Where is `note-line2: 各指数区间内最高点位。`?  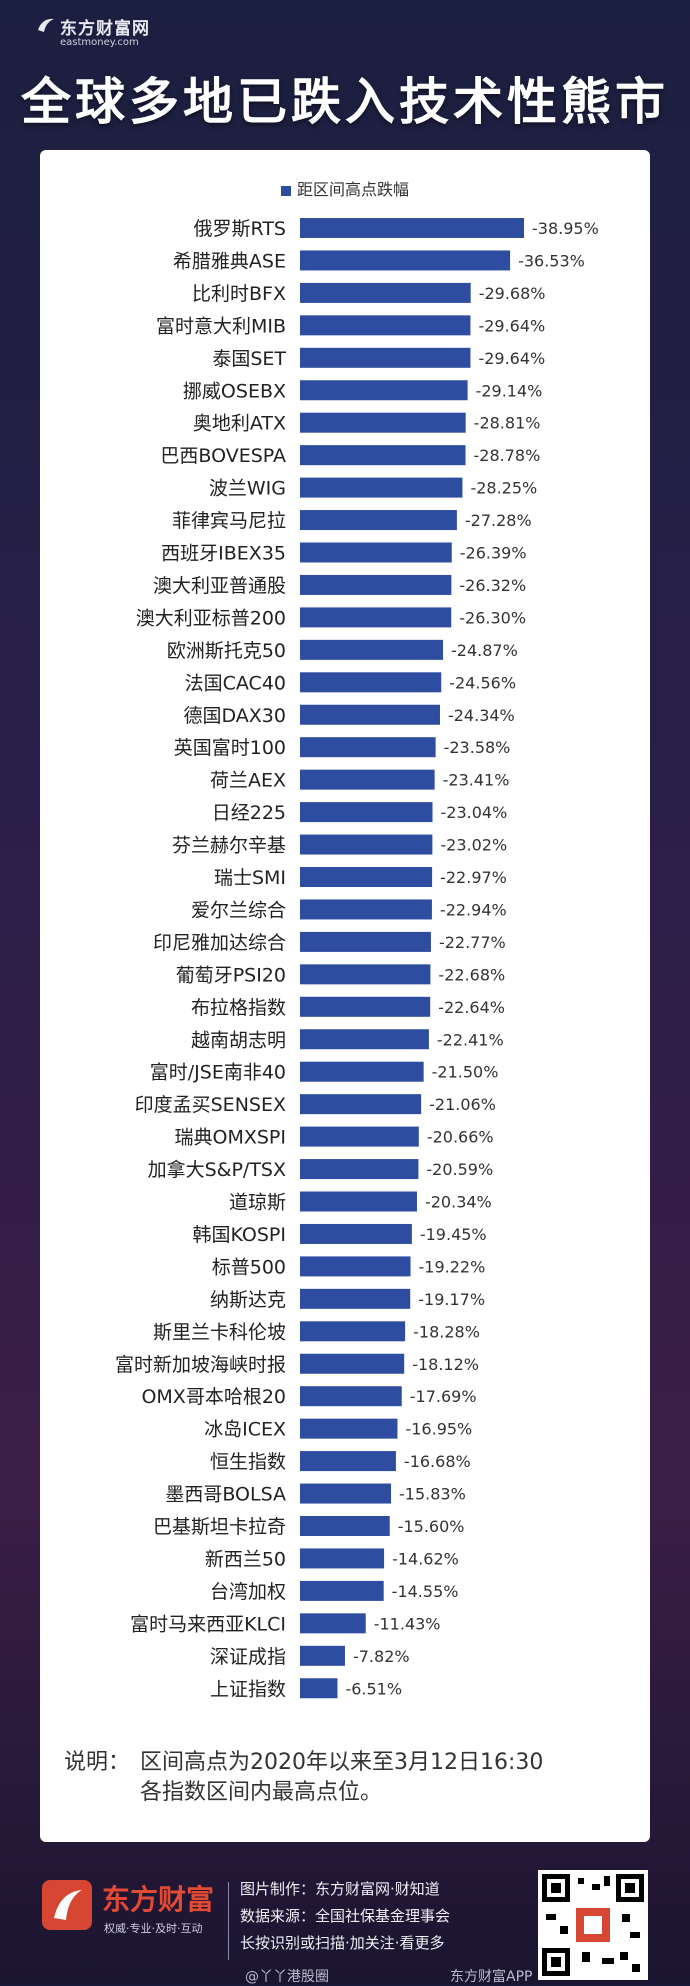
note-line2: 各指数区间内最高点位。 is located at coordinates (261, 1792).